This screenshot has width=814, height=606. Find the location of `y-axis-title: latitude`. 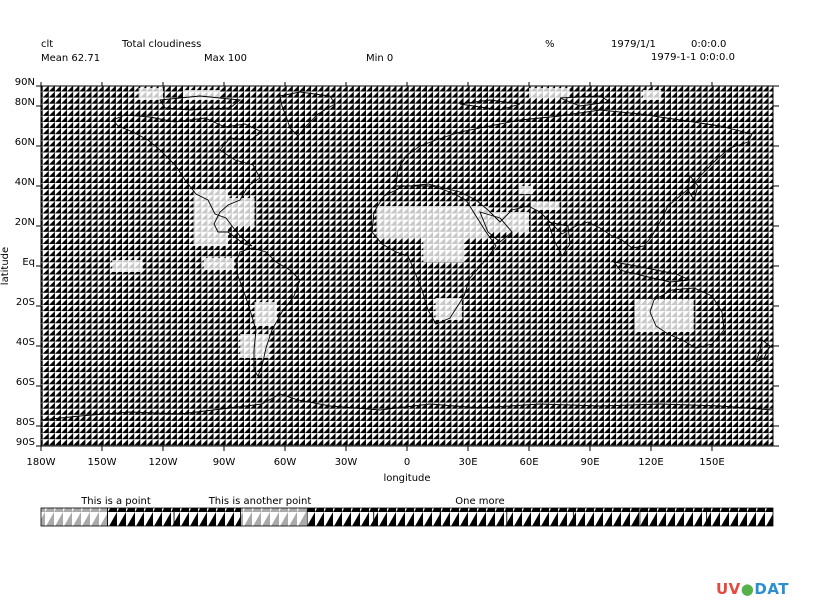

y-axis-title: latitude is located at coordinates (5, 266).